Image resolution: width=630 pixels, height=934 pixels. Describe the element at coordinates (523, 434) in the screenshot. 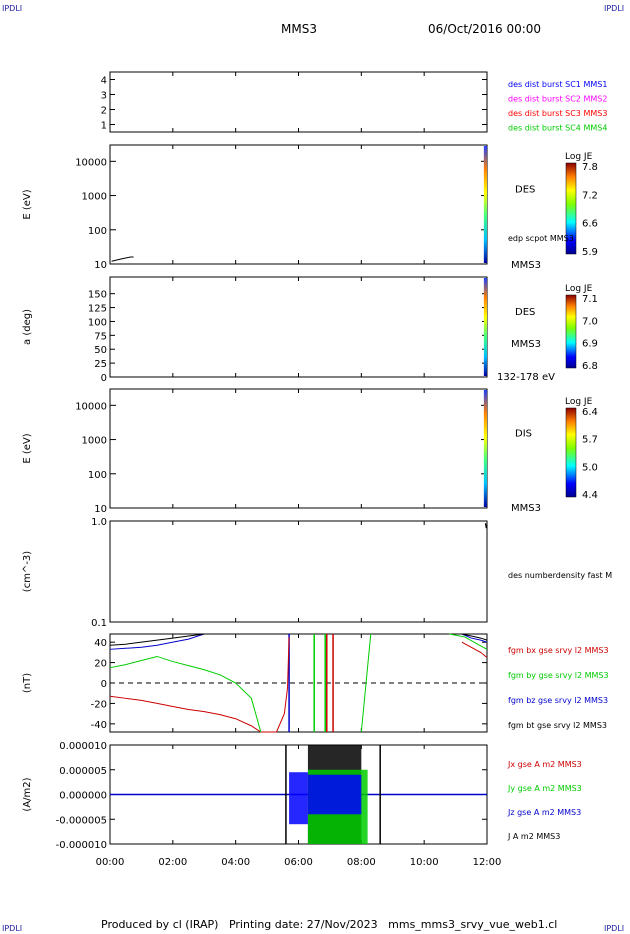

I see `instrument-label: DIS` at that location.